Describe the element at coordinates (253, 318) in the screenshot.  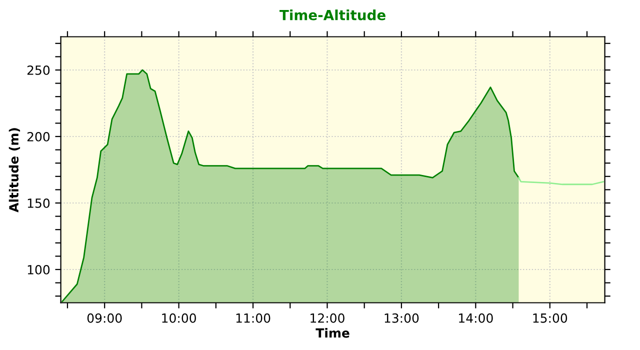
I see `x-tick-label: 11:00` at that location.